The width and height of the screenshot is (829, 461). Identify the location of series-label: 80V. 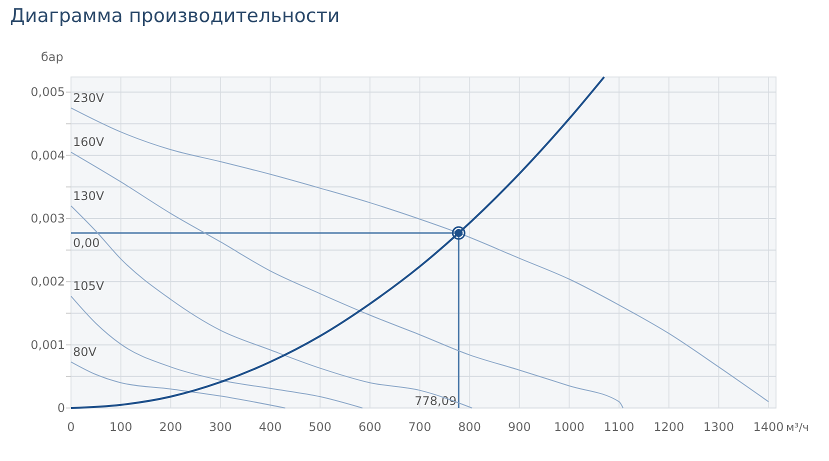
(85, 351).